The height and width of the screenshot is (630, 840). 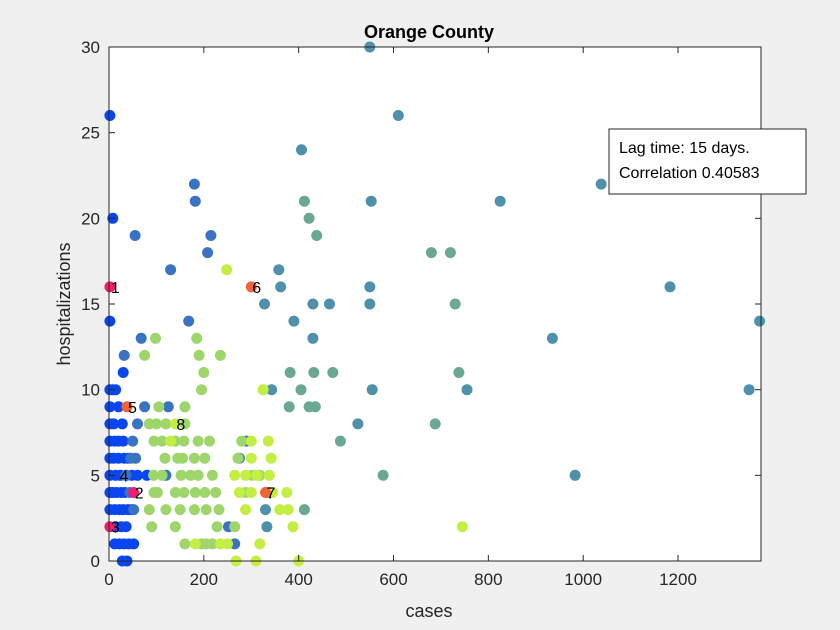 I want to click on y-tick-label-2: 10, so click(x=90, y=390).